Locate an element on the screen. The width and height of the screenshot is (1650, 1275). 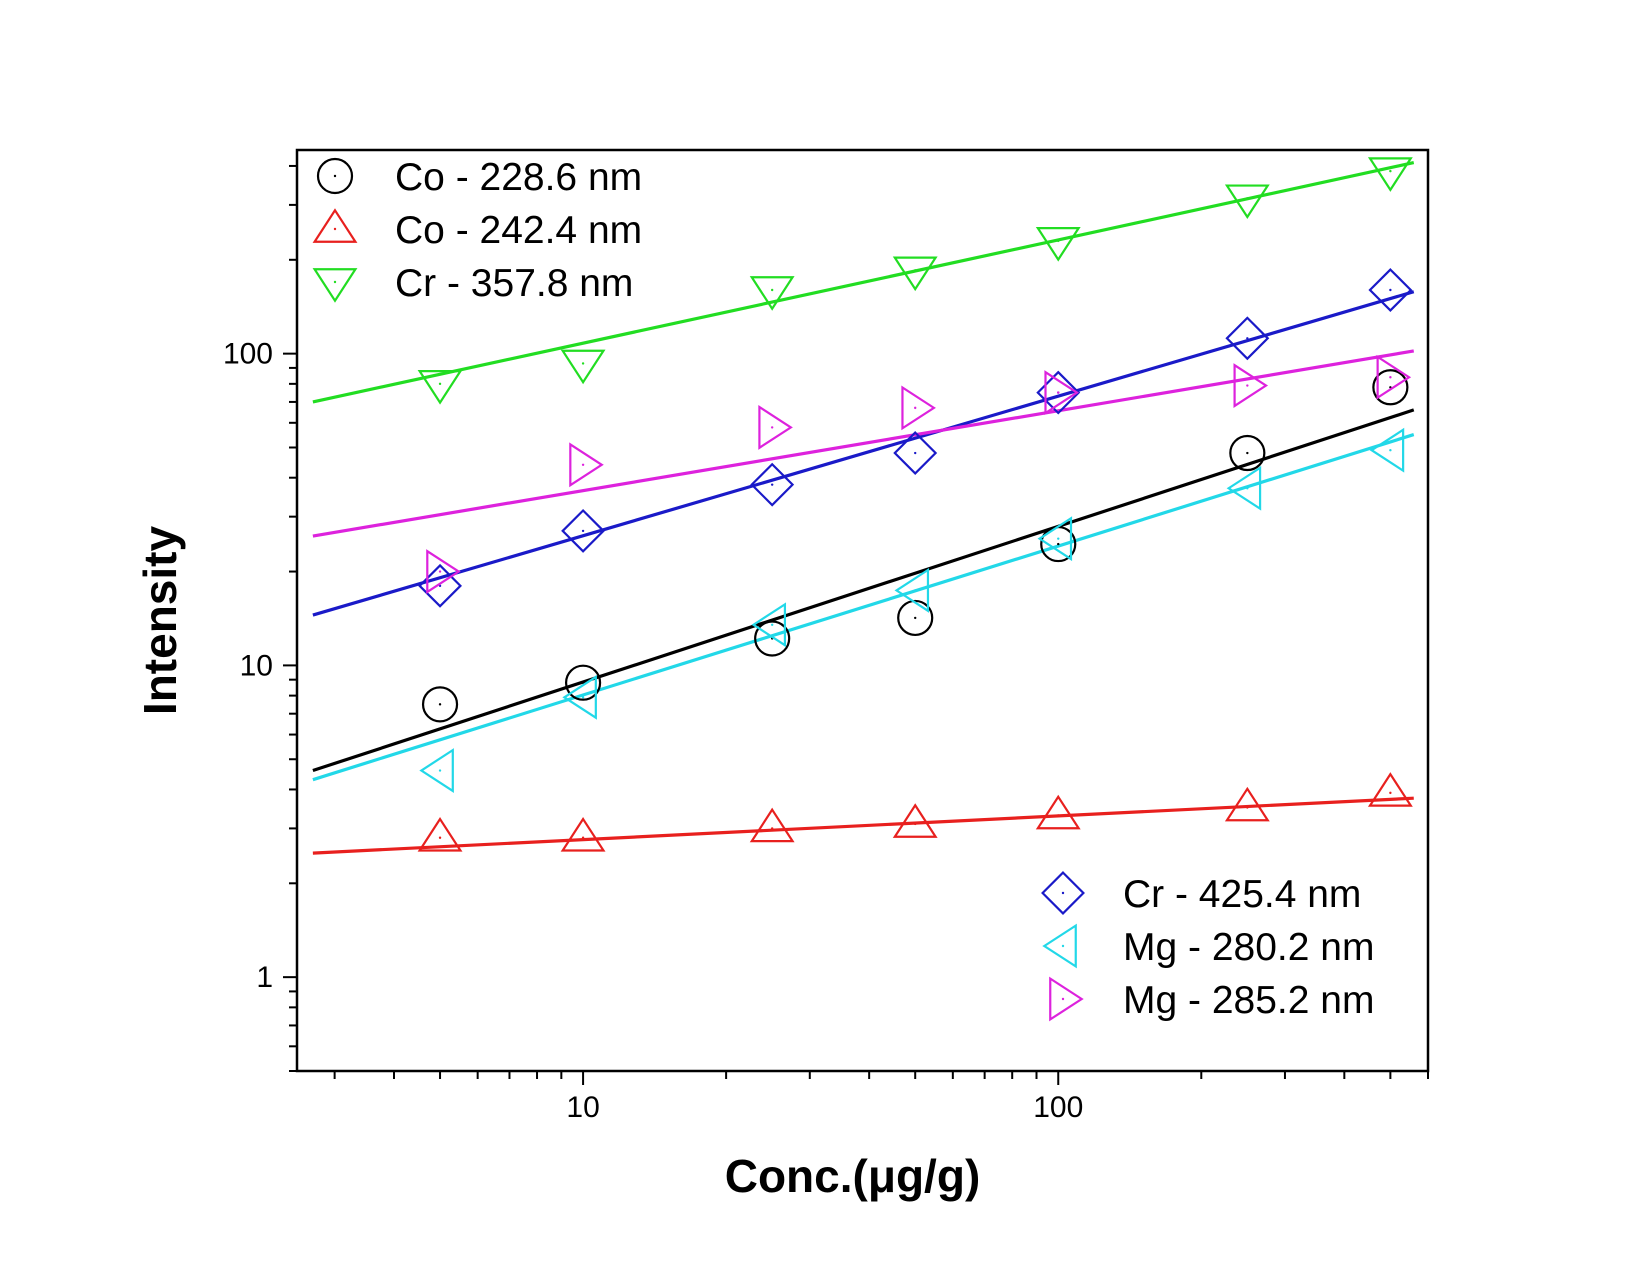
fit-line-cr-357-8-nm is located at coordinates (863, 282).